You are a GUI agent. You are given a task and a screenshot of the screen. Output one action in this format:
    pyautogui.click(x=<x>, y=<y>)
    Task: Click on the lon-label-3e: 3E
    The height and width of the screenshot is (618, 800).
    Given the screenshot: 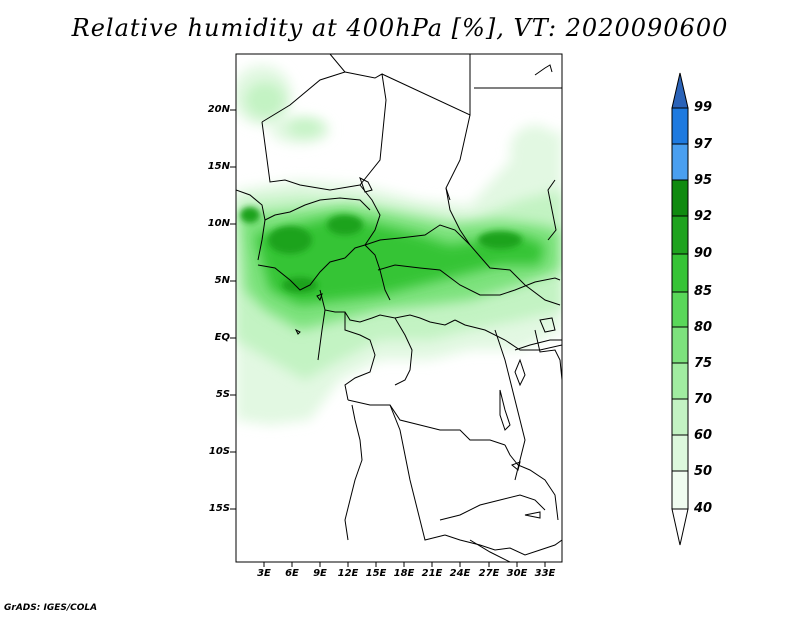 What is the action you would take?
    pyautogui.click(x=264, y=573)
    